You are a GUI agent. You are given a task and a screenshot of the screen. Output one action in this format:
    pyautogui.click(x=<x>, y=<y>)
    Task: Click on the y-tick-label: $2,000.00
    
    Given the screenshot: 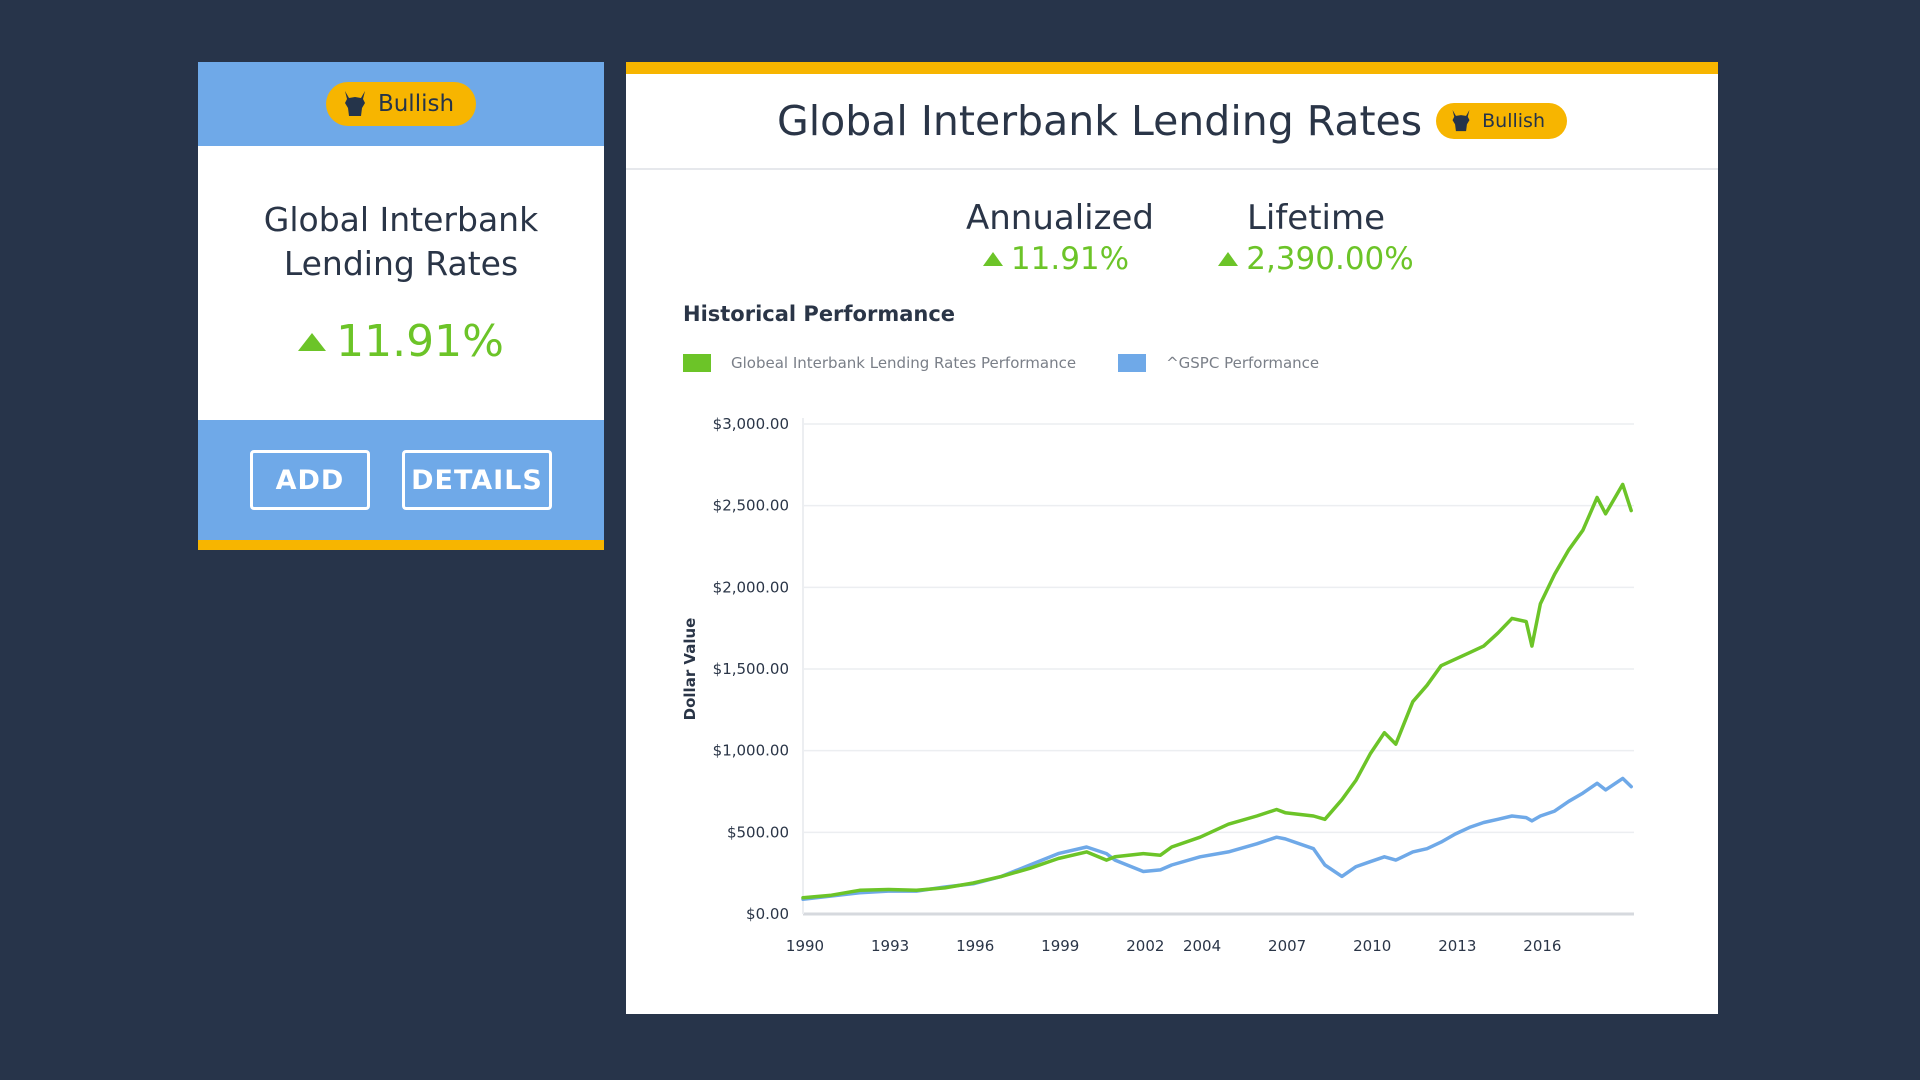 What is the action you would take?
    pyautogui.click(x=751, y=587)
    